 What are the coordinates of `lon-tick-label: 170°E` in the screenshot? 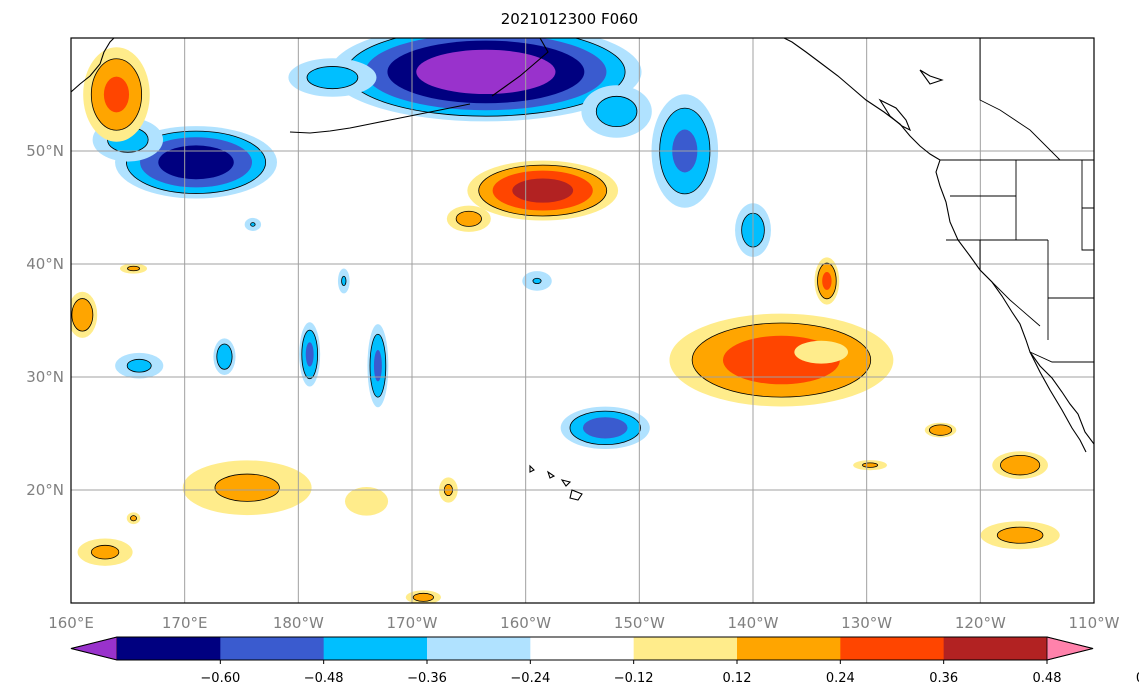 It's located at (185, 623).